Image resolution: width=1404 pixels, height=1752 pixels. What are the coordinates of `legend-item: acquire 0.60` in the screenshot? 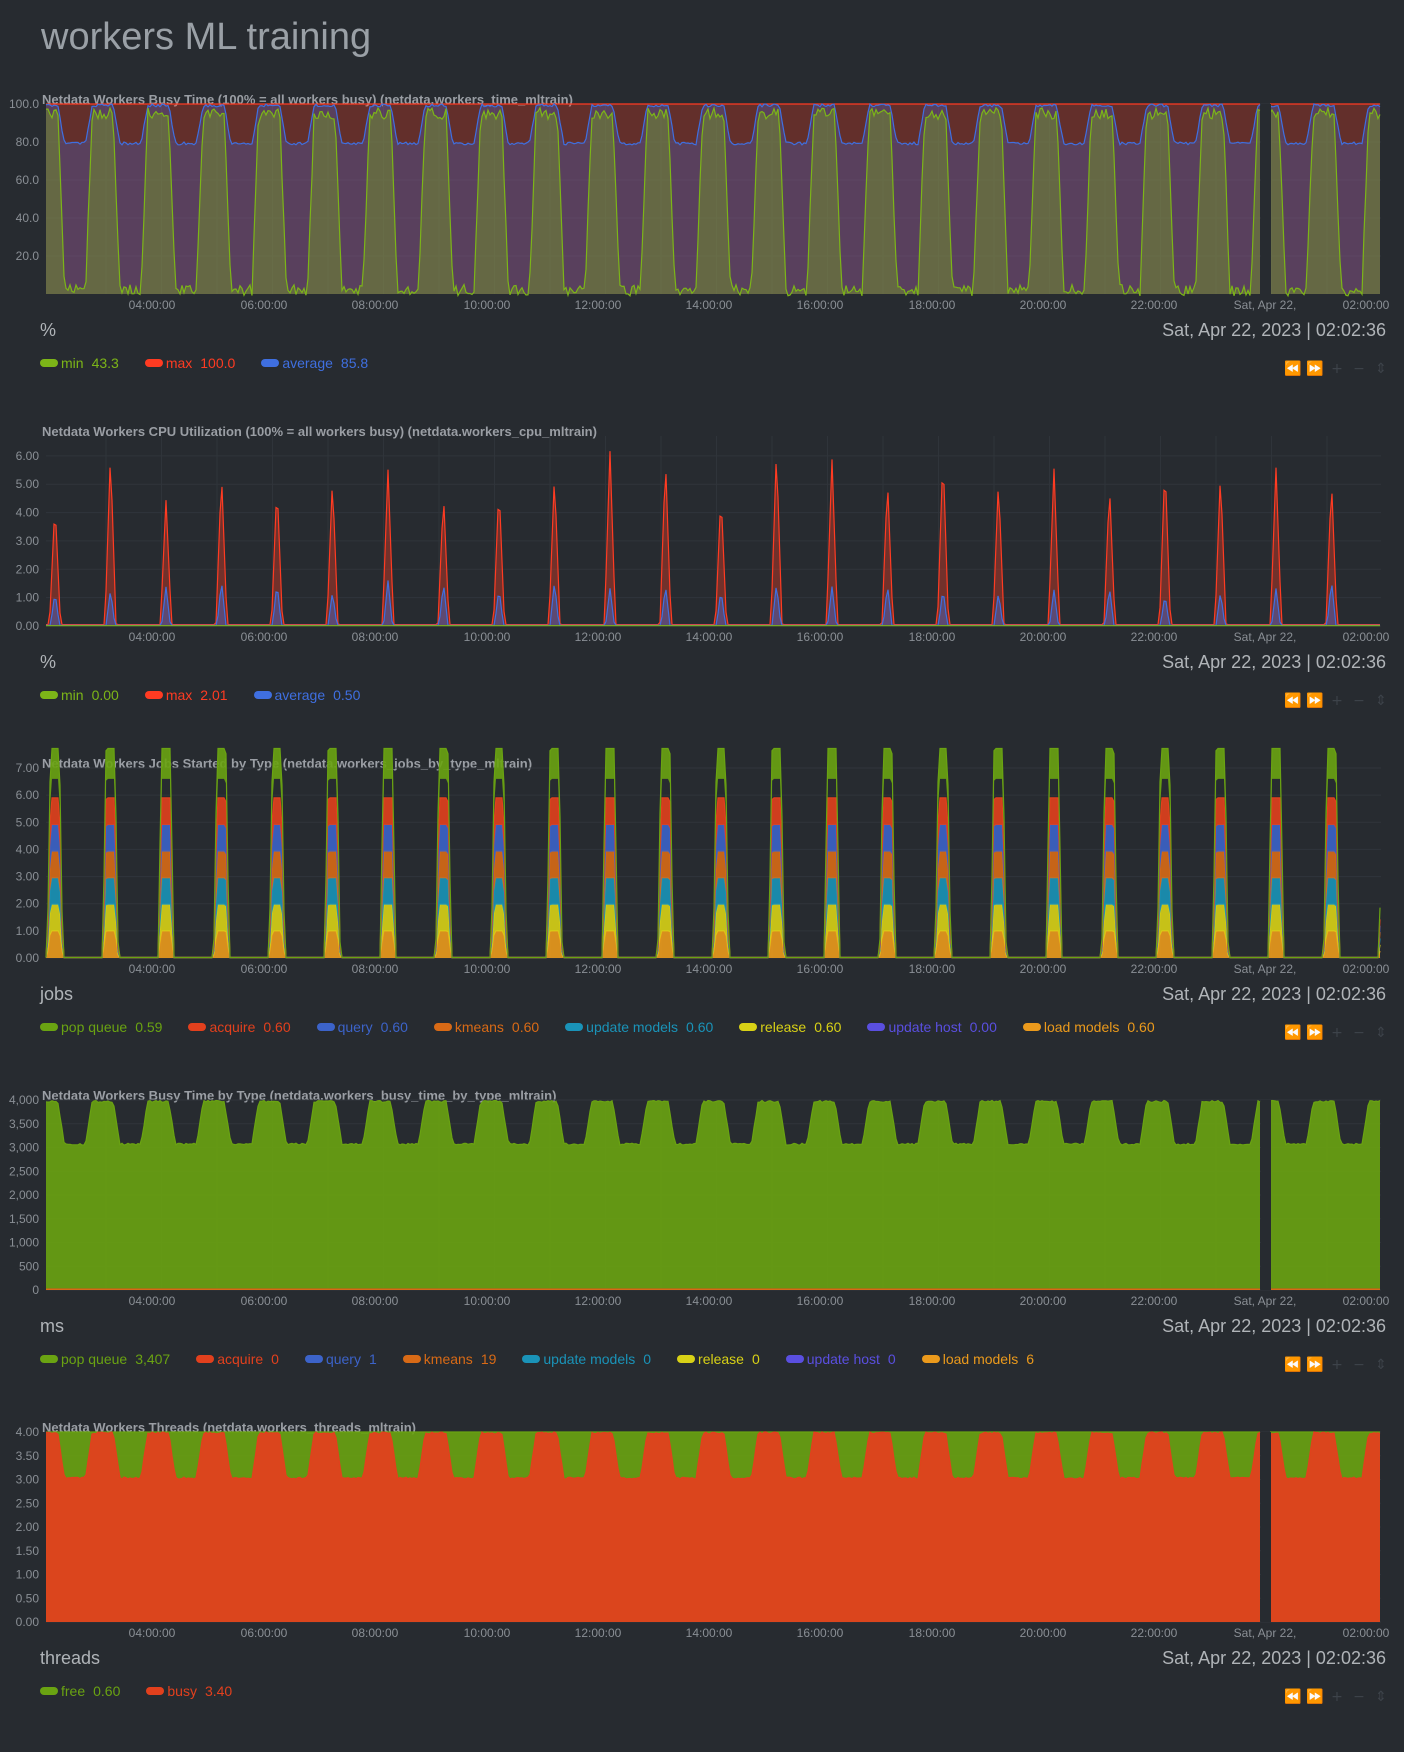 It's located at (239, 1027).